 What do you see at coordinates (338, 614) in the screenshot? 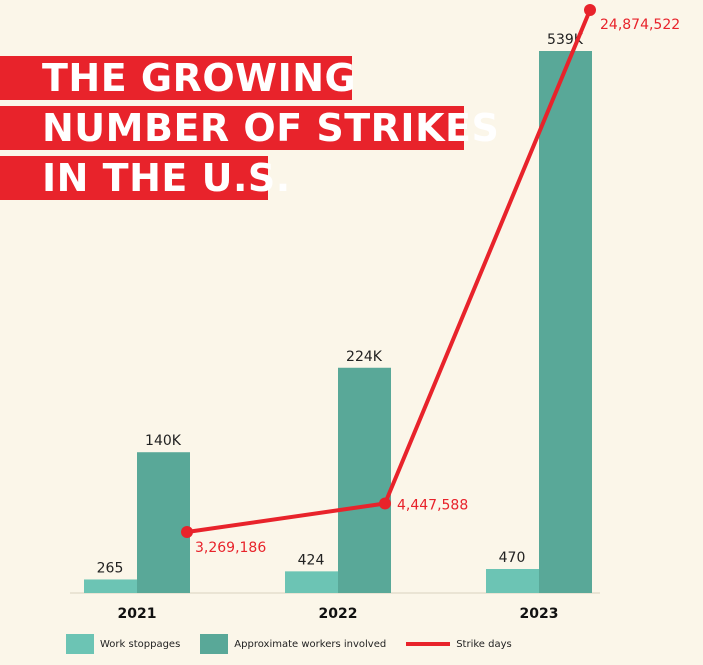
I see `category-label-2022: 2022` at bounding box center [338, 614].